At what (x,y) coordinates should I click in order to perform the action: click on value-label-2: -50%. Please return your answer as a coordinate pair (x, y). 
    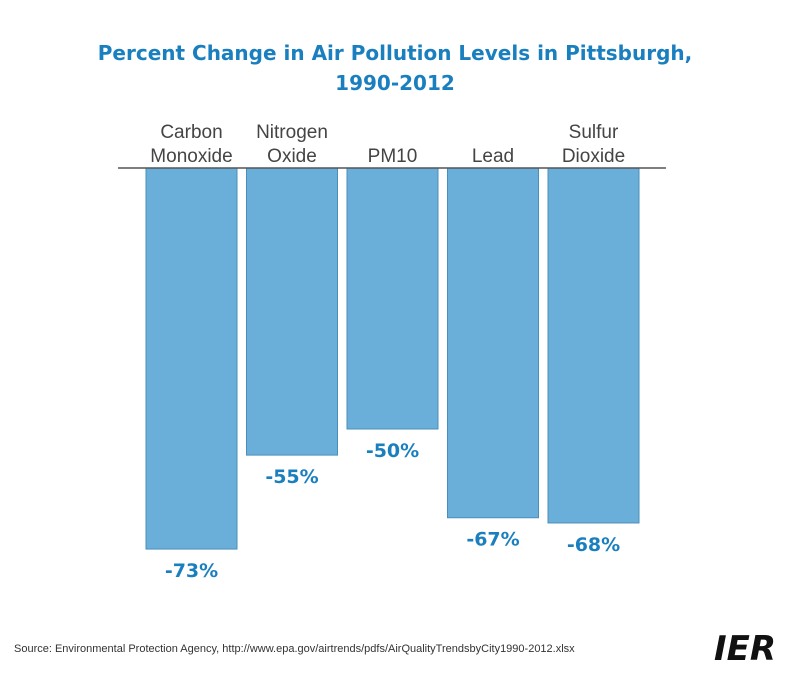
    Looking at the image, I should click on (392, 451).